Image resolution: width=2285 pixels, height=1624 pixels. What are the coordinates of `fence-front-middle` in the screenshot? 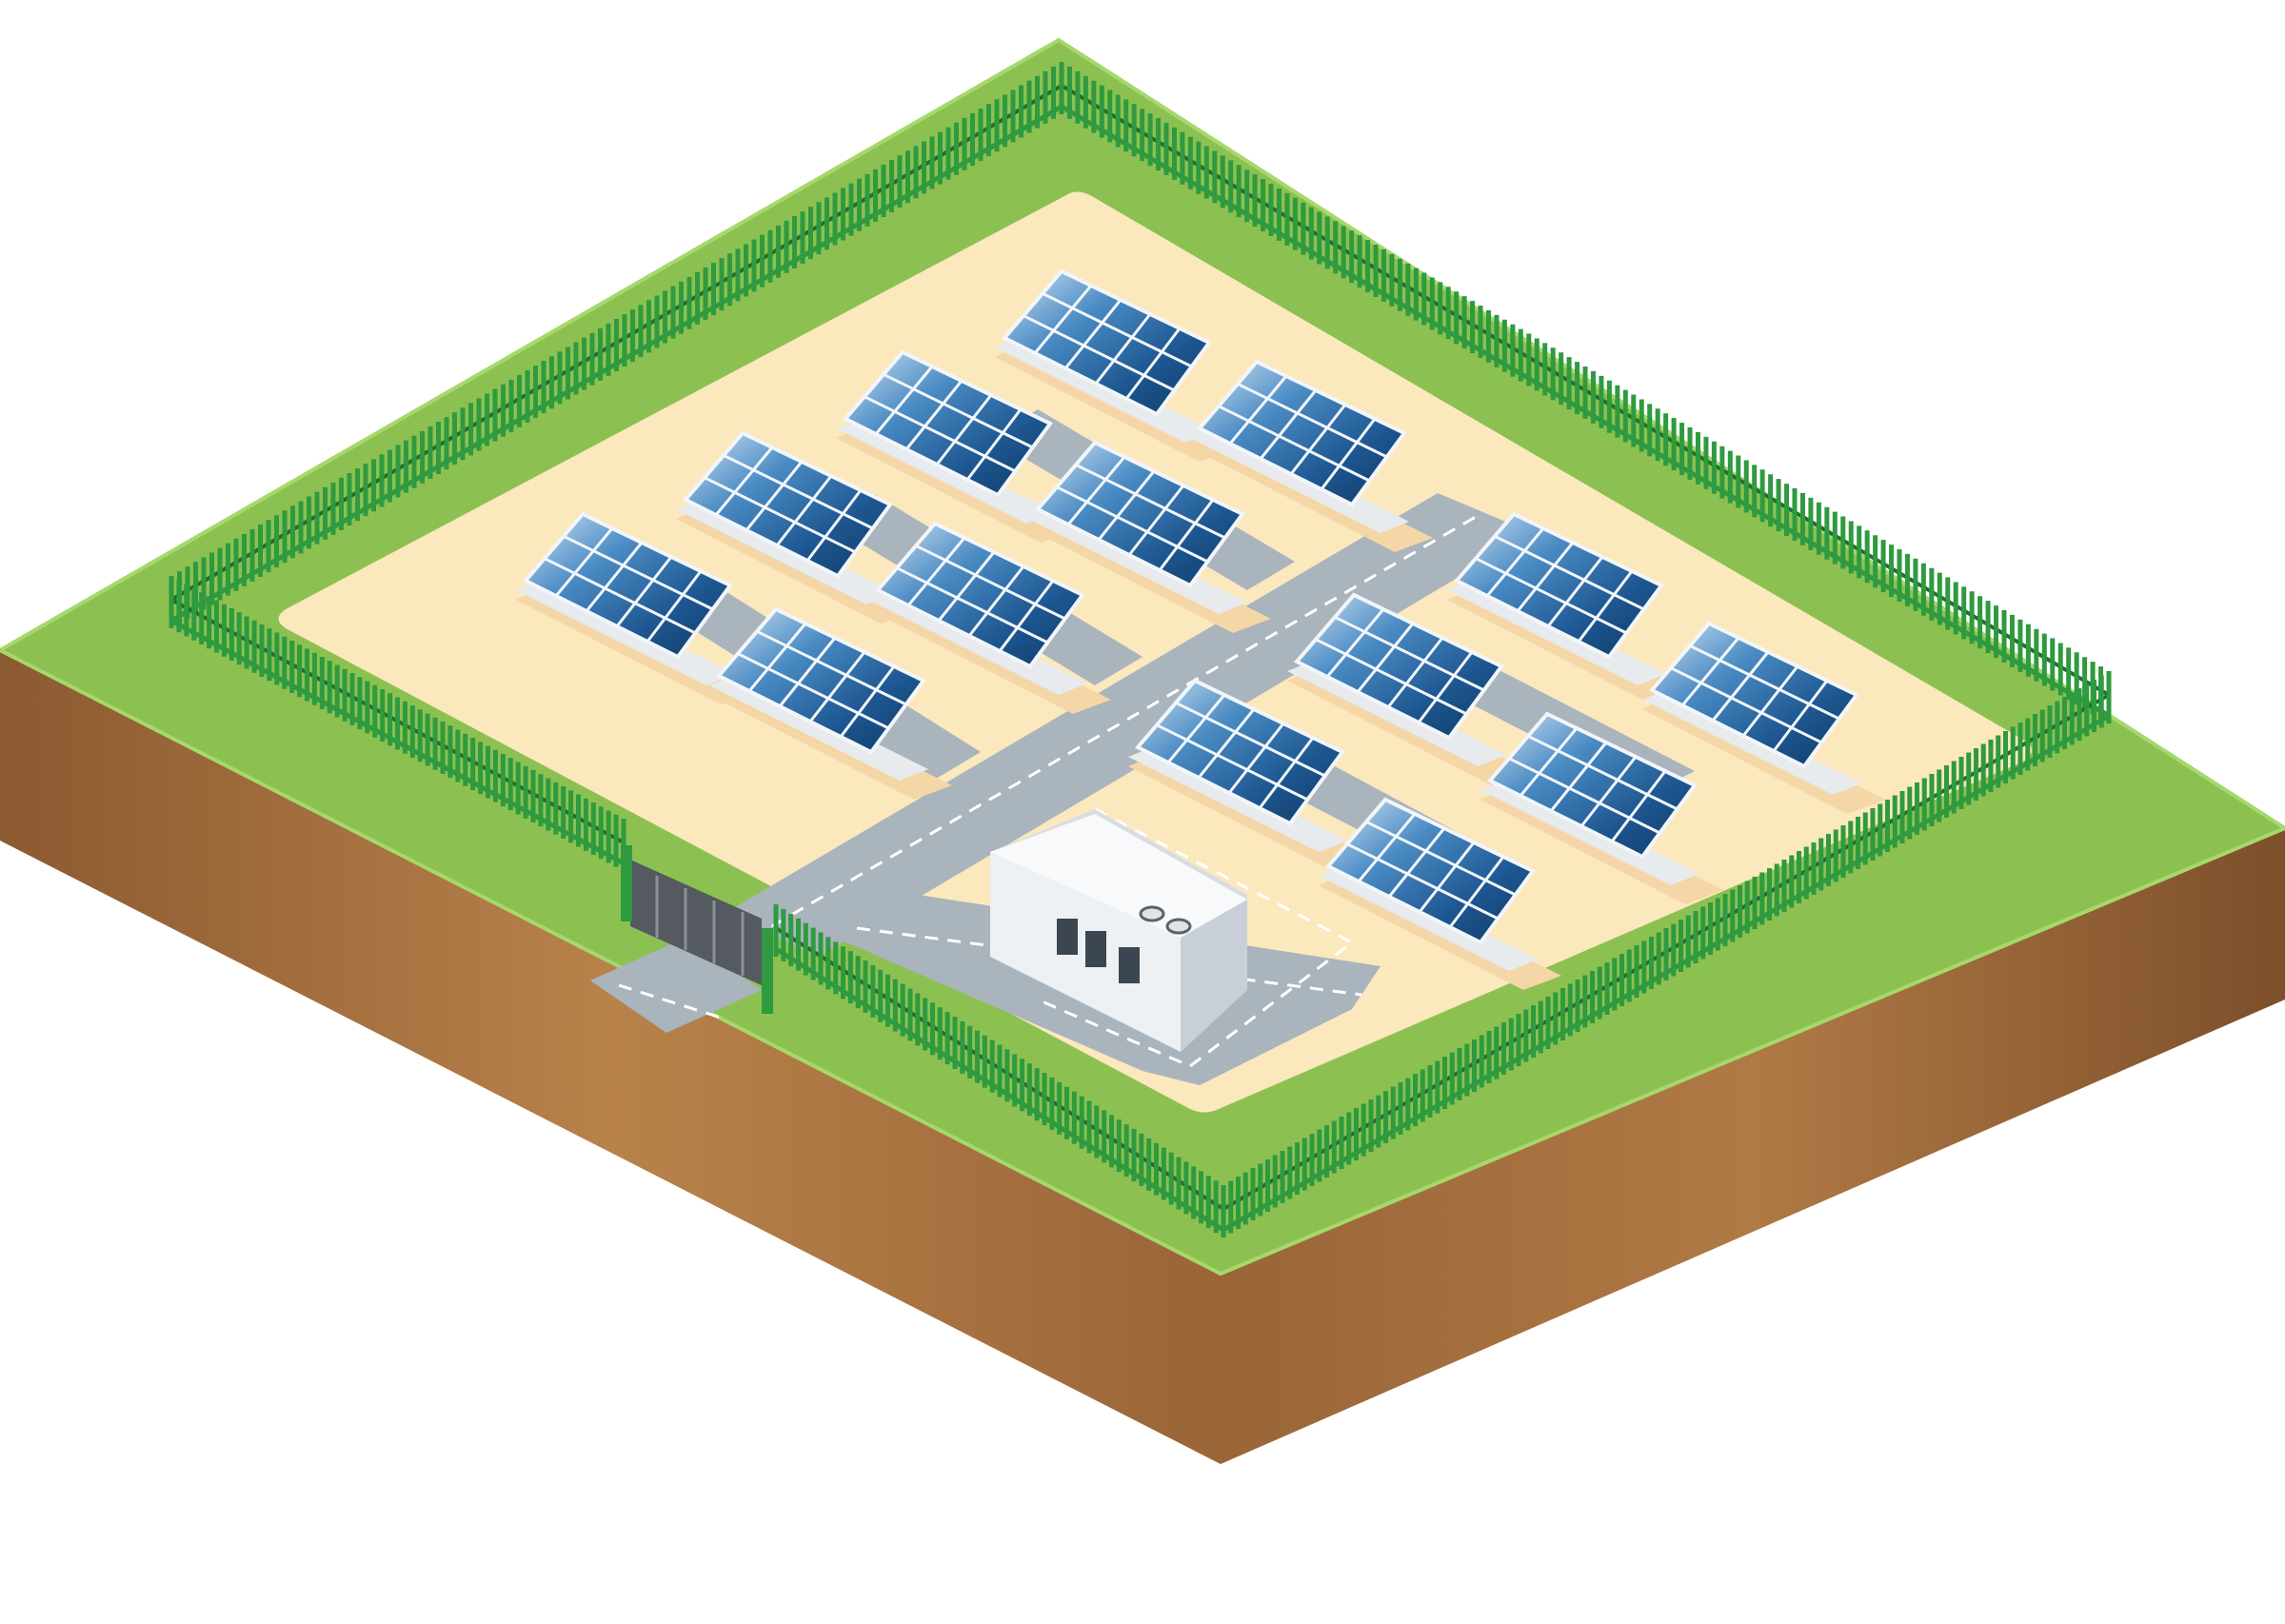 It's located at (999, 1071).